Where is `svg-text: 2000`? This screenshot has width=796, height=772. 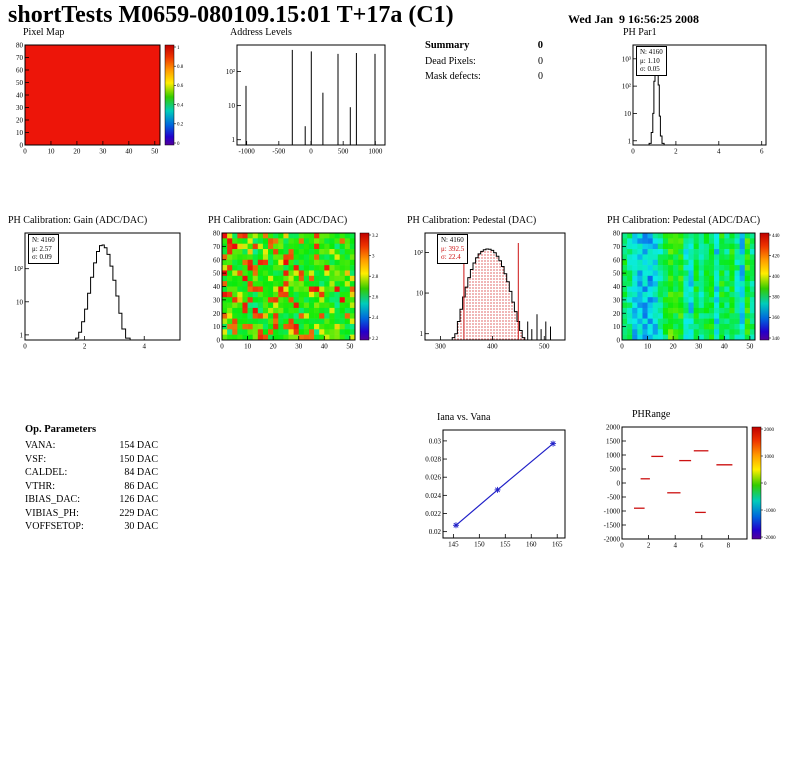
svg-text: 2000 is located at coordinates (769, 430).